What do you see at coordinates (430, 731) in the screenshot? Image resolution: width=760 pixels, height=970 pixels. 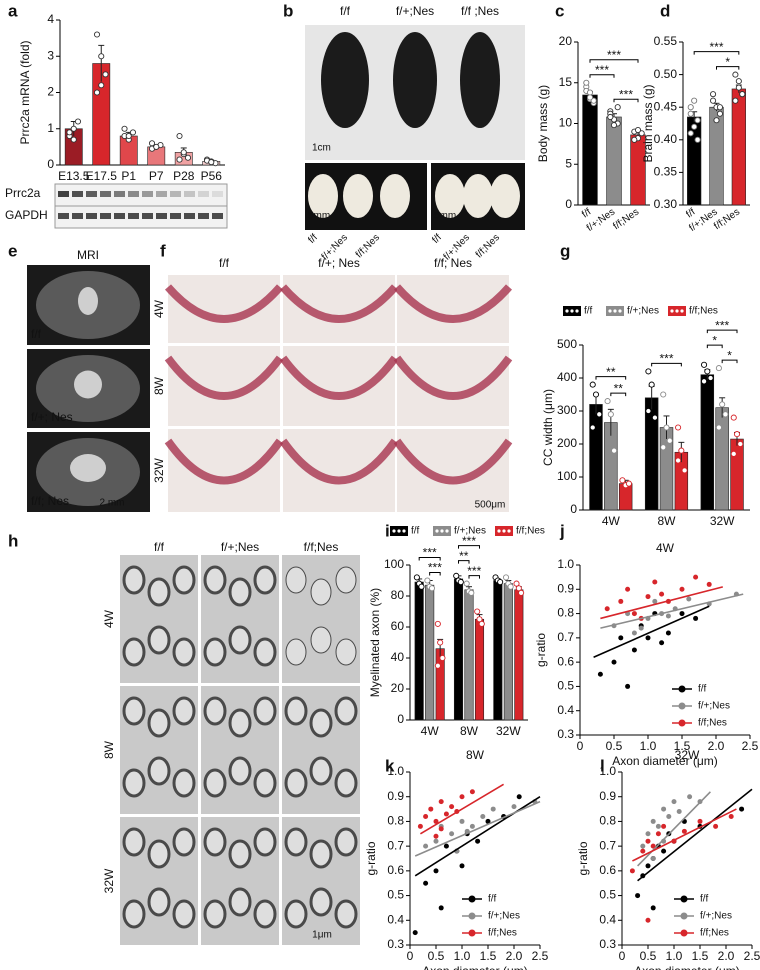 I see `x-tick-label: 4W` at bounding box center [430, 731].